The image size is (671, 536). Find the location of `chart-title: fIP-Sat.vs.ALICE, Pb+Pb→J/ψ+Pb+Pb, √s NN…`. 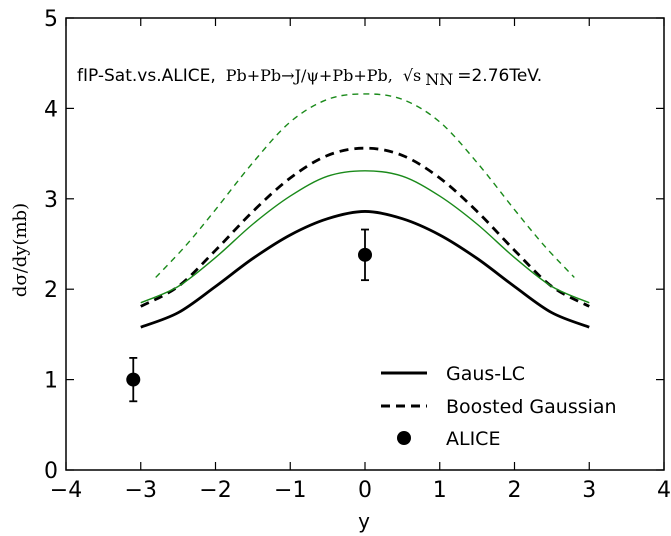

chart-title: fIP-Sat.vs.ALICE, Pb+Pb→J/ψ+Pb+Pb, √s NN… is located at coordinates (309, 77).